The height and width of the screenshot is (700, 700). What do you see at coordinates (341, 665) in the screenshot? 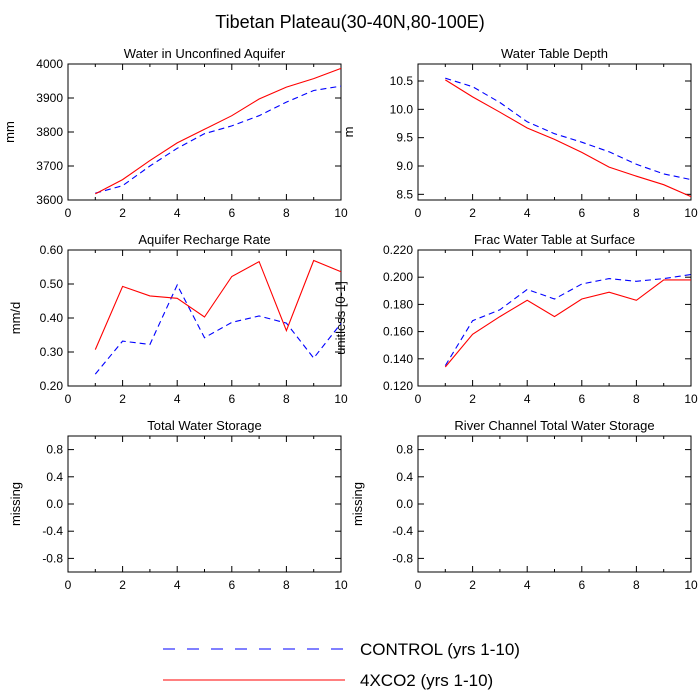
I see `legend: CONTROL (yrs 1-10) 4XCO2 (yrs 1-10)` at bounding box center [341, 665].